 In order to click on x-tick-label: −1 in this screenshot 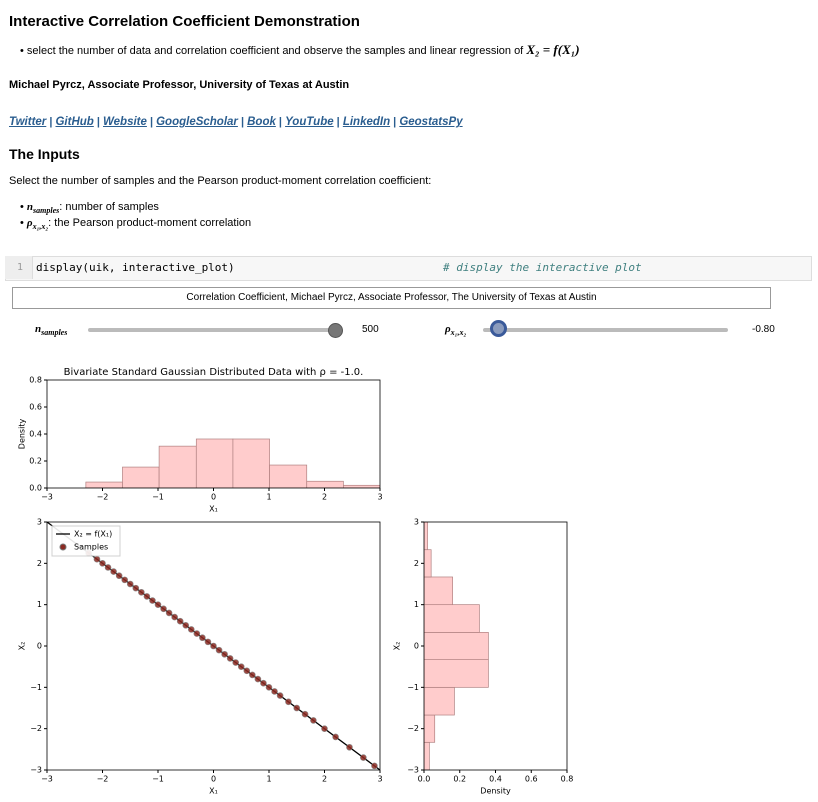, I will do `click(158, 497)`.